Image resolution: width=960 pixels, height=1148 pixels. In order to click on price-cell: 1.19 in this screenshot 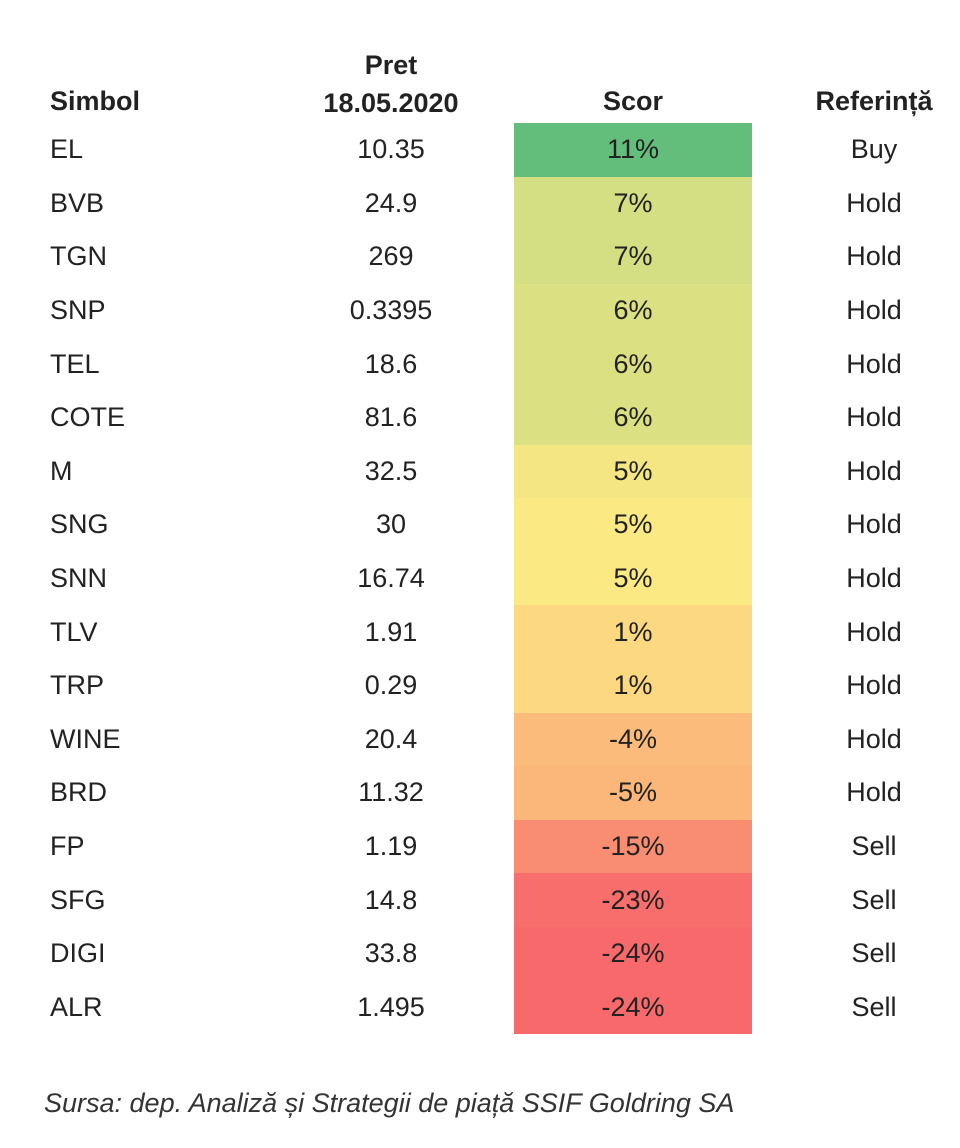, I will do `click(391, 846)`.